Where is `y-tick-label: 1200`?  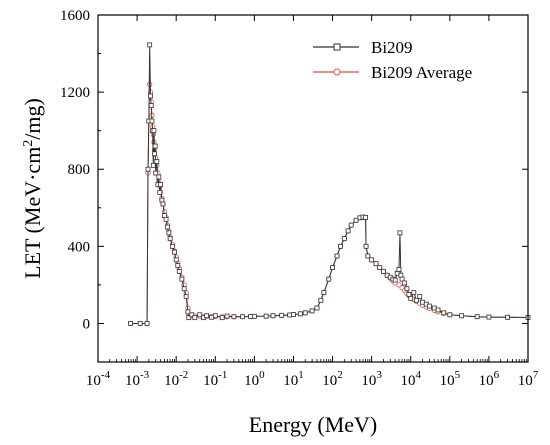 y-tick-label: 1200 is located at coordinates (75, 93).